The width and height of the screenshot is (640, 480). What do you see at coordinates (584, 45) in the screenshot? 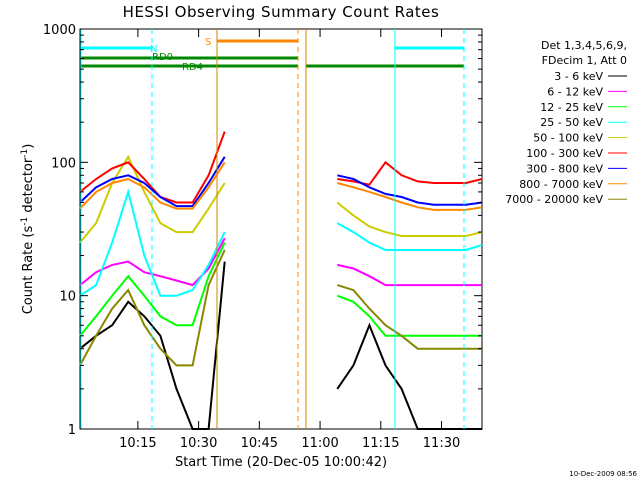
I see `legend-header-1: Det 1,3,4,5,6,9,` at bounding box center [584, 45].